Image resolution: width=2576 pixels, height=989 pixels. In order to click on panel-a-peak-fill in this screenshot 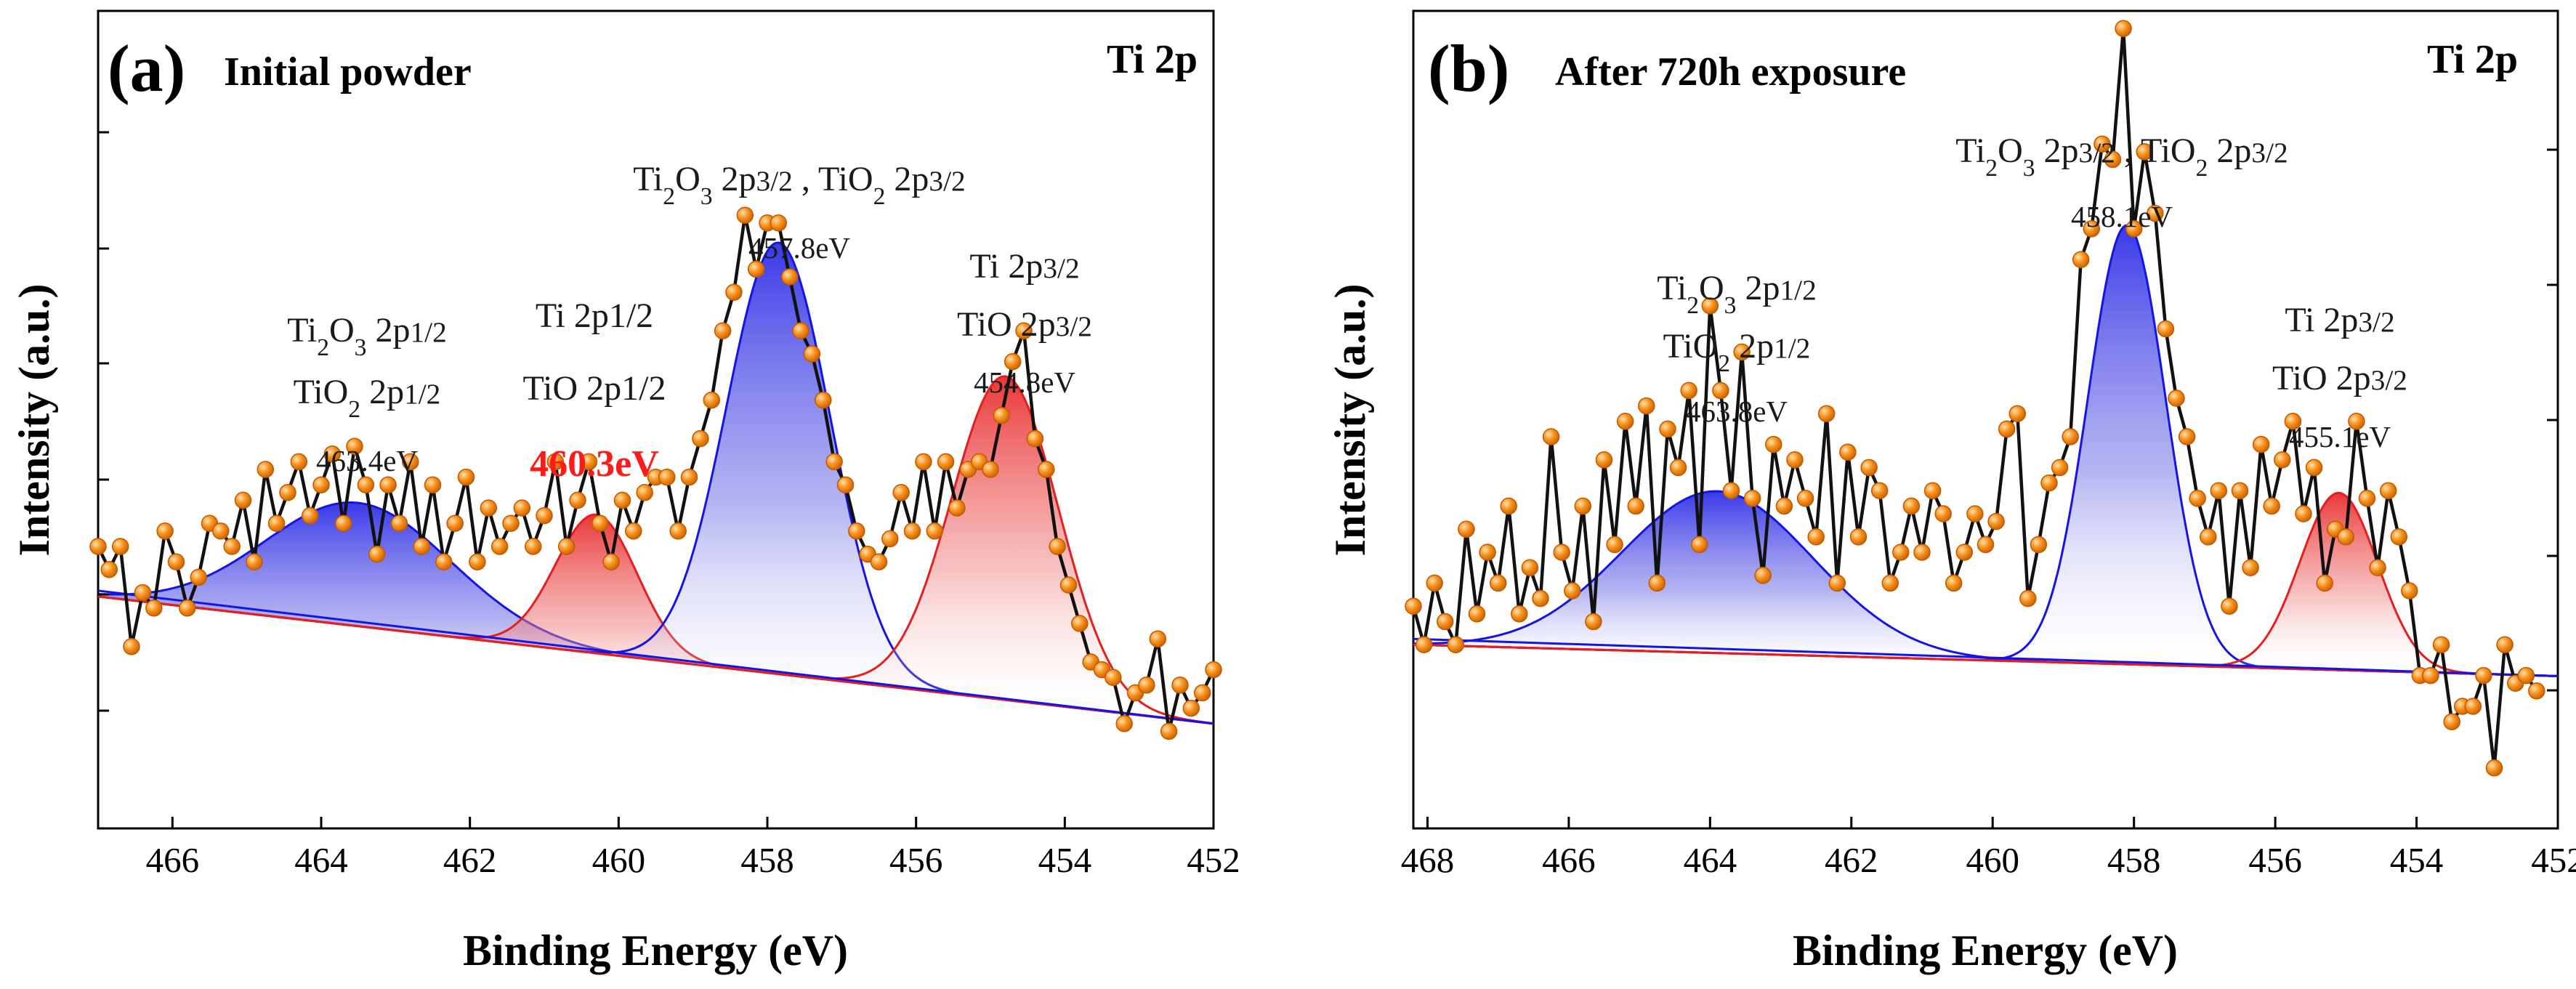, I will do `click(656, 619)`.